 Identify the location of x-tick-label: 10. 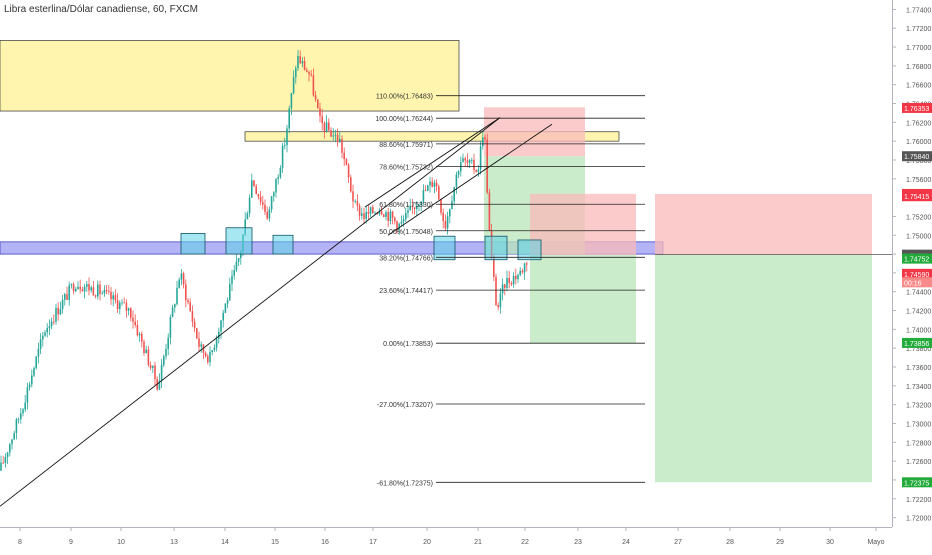
(121, 542).